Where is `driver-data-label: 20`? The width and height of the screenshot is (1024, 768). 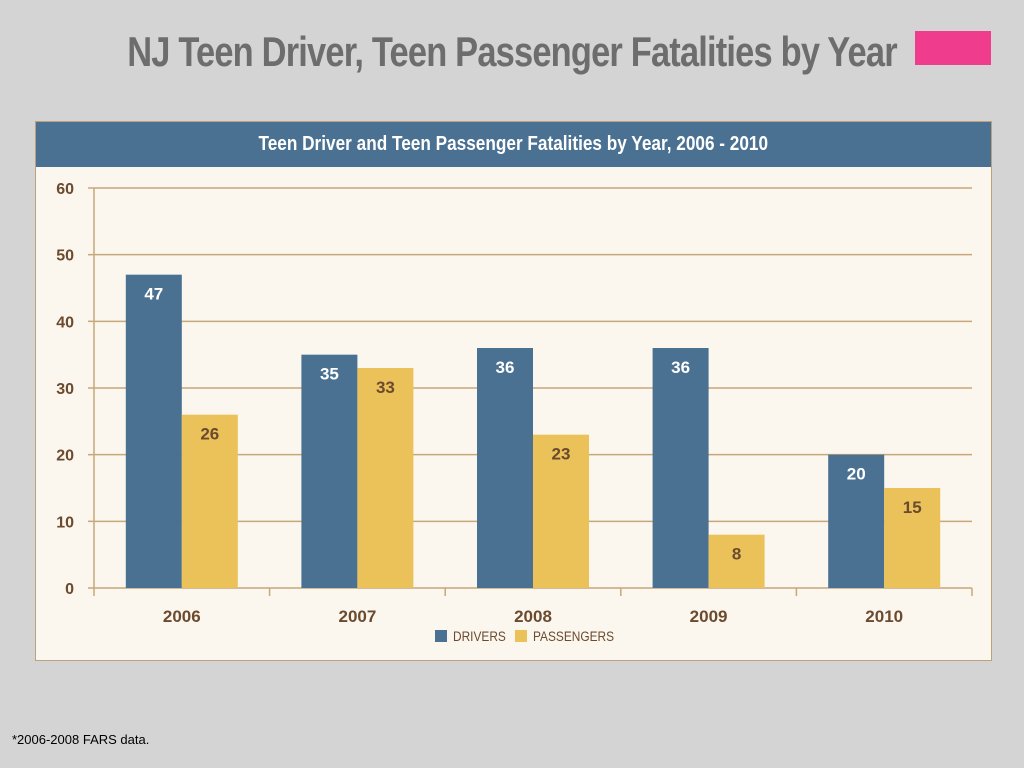 driver-data-label: 20 is located at coordinates (856, 474).